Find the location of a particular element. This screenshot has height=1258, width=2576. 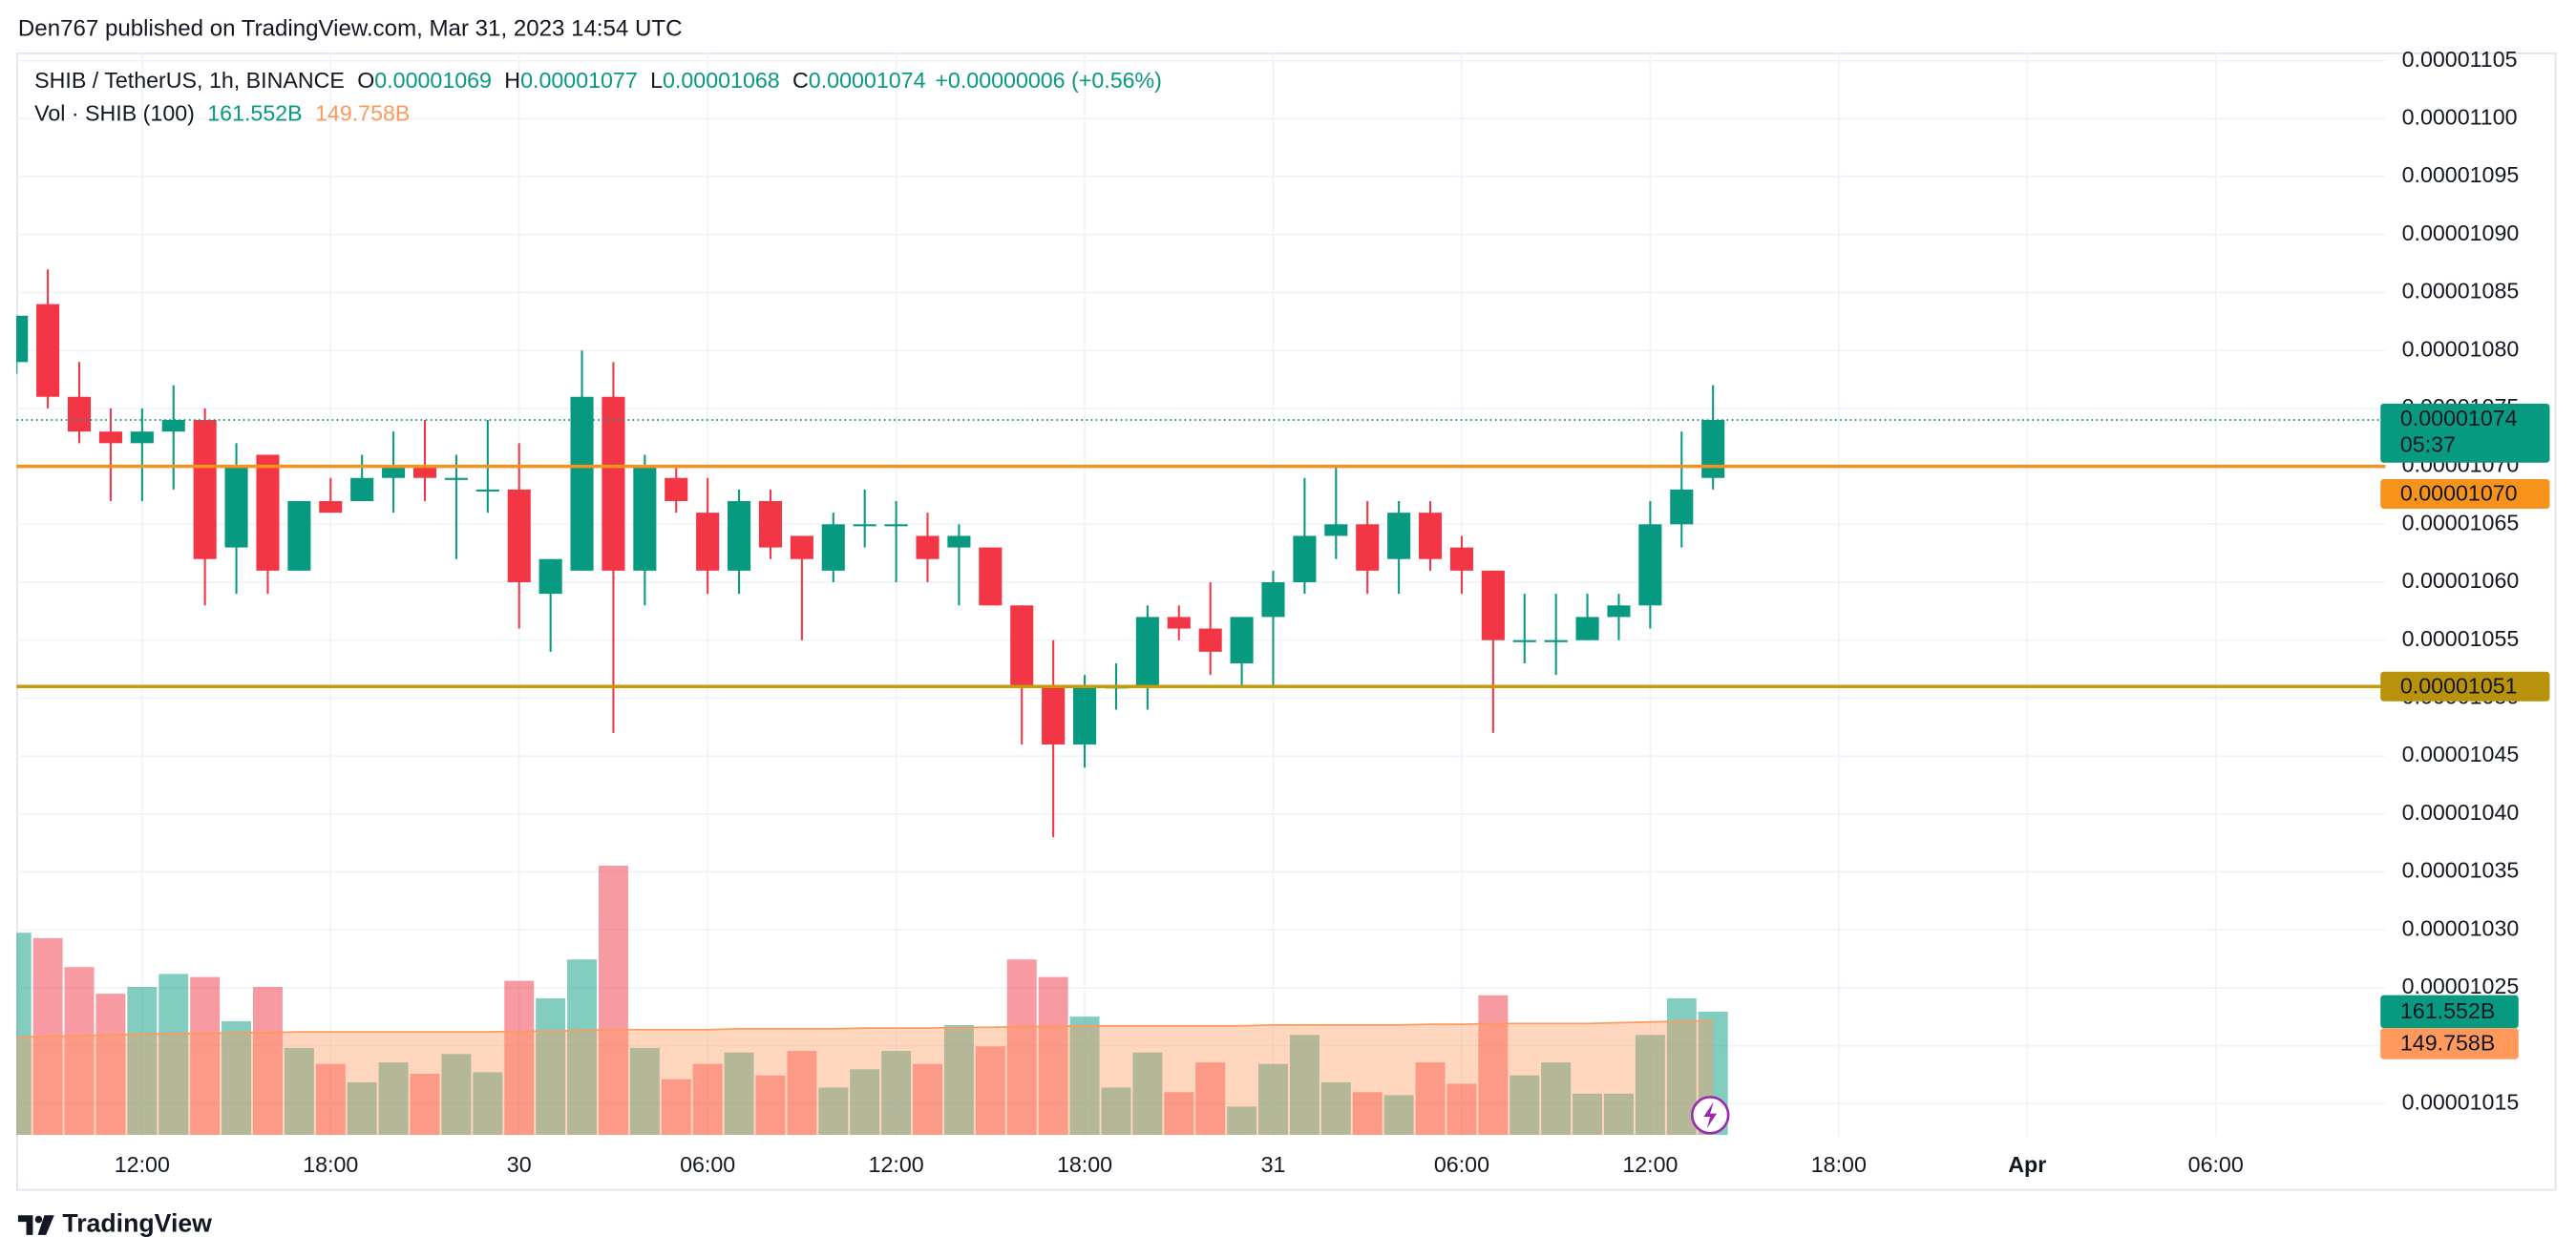

y-tick-label: 0.00001045 is located at coordinates (2461, 754).